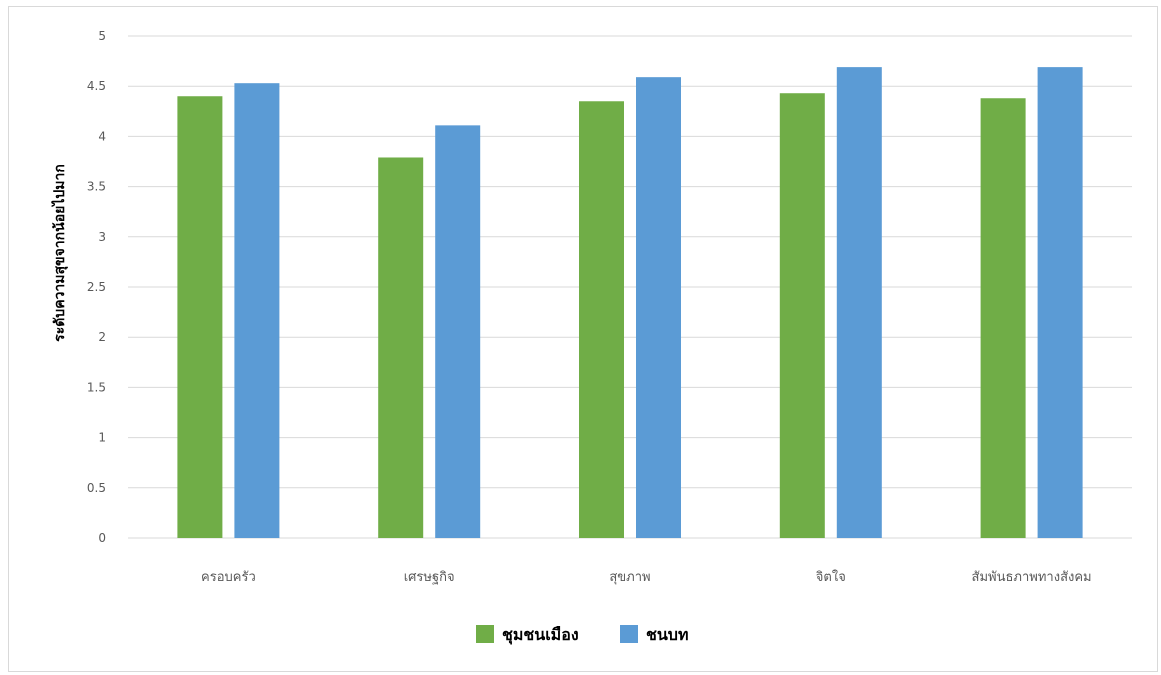 The image size is (1161, 675). Describe the element at coordinates (102, 237) in the screenshot. I see `y-tick-label: 3` at that location.